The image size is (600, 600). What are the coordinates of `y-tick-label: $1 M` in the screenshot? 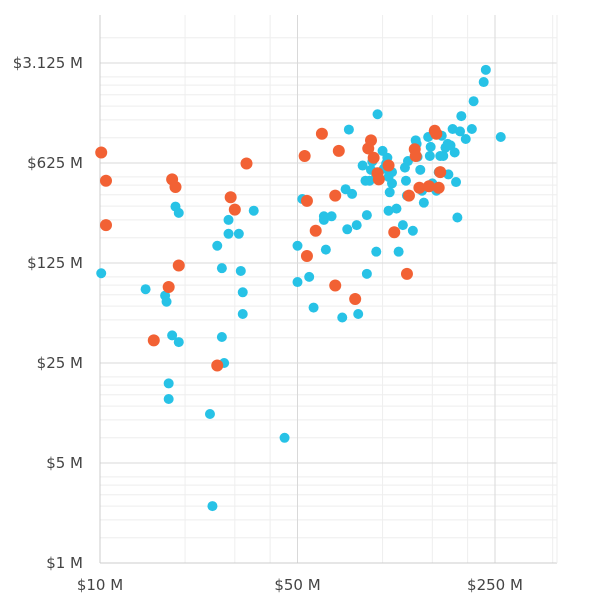 It's located at (64, 563).